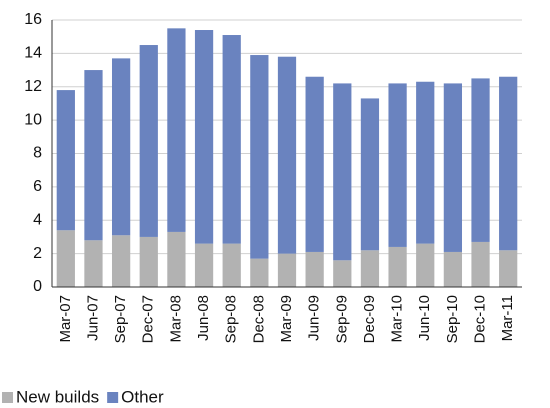 The image size is (550, 408). Describe the element at coordinates (258, 319) in the screenshot. I see `x-tick-label: Dec-08` at that location.